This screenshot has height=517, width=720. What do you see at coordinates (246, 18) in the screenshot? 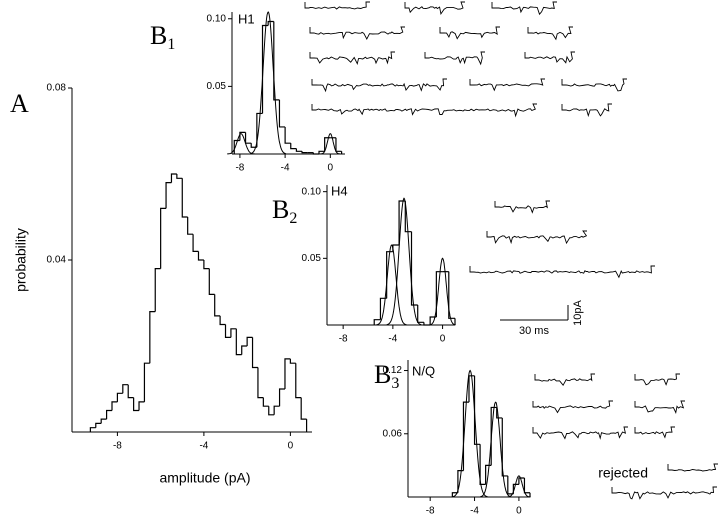
I see `panel-label: H1` at bounding box center [246, 18].